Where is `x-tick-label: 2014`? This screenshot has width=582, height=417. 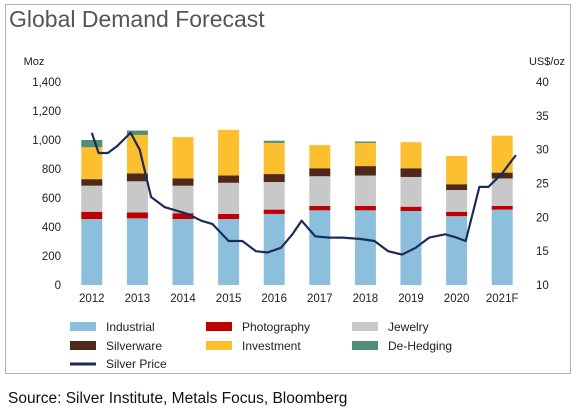
x-tick-label: 2014 is located at coordinates (183, 299).